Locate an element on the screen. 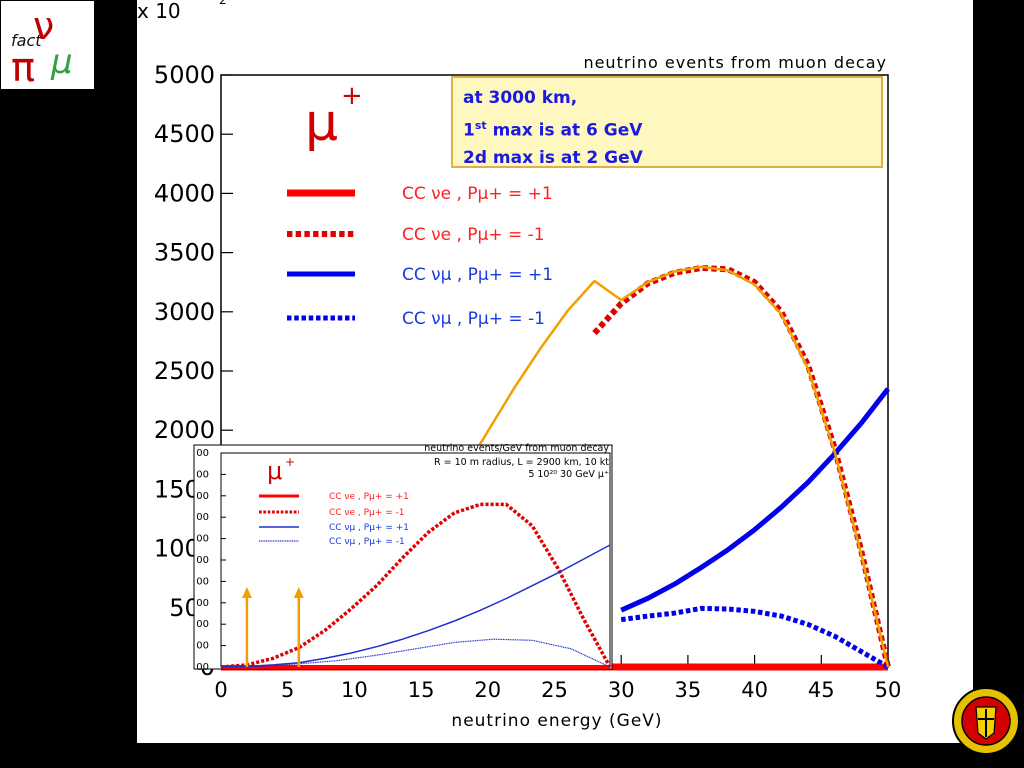 This screenshot has width=1024, height=768. multiplier-exponent: 2 is located at coordinates (223, 3).